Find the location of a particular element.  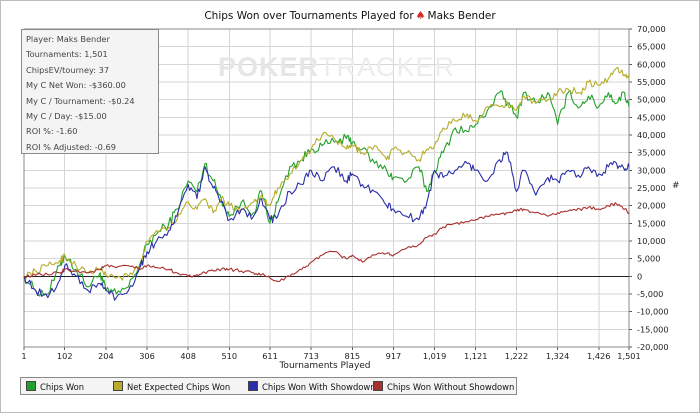

y-tick-label: 20,000 is located at coordinates (651, 206).